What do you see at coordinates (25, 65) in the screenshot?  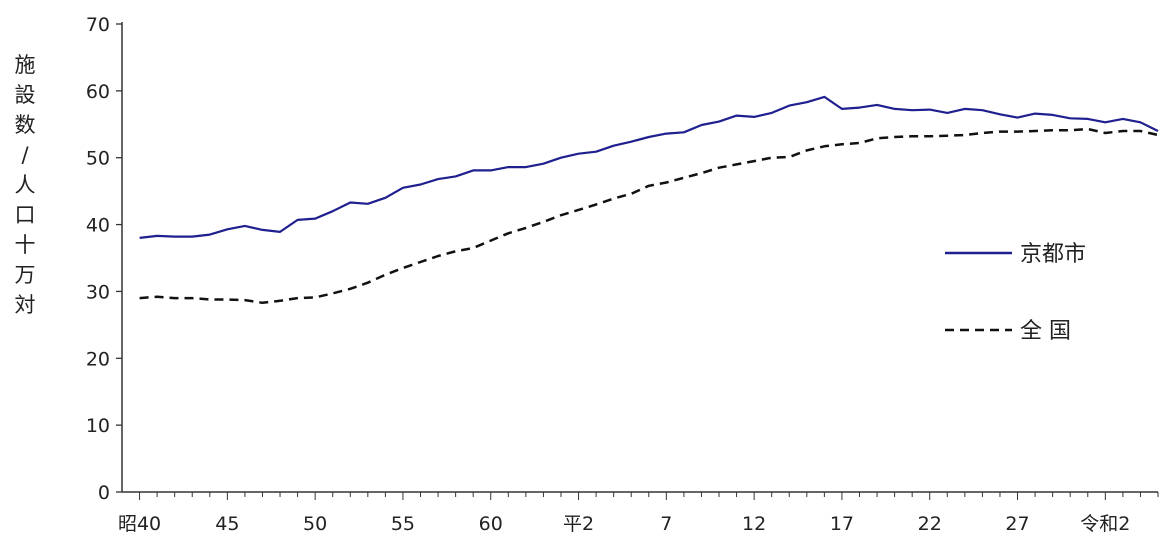 I see `y-axis-label-char: 施` at bounding box center [25, 65].